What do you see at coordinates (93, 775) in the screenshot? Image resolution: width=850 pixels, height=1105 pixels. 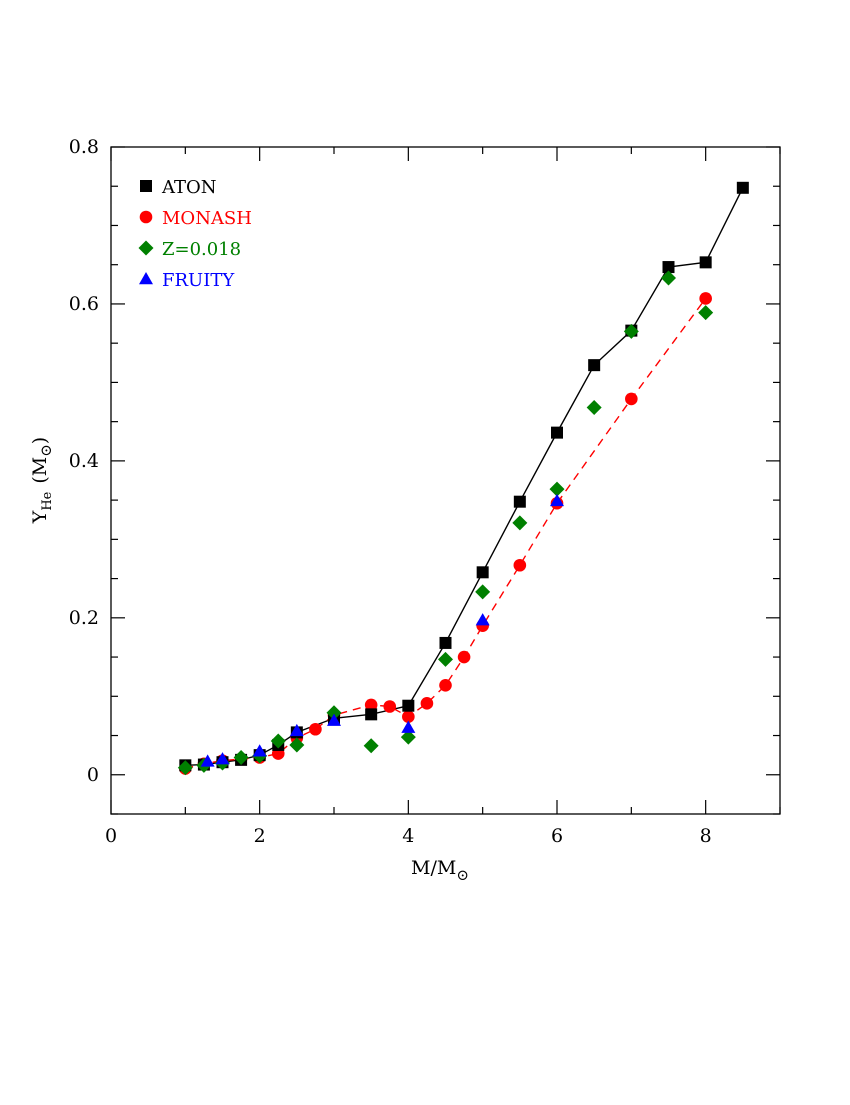 I see `y-tick-label: 0` at bounding box center [93, 775].